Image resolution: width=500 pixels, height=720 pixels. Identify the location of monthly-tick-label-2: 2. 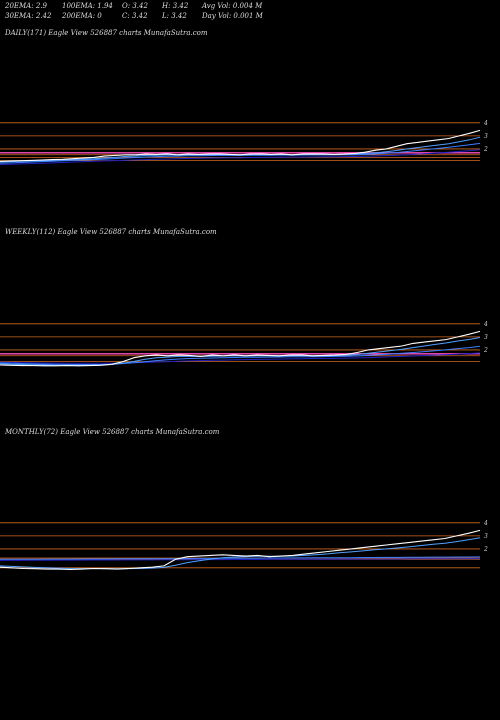
(485, 549).